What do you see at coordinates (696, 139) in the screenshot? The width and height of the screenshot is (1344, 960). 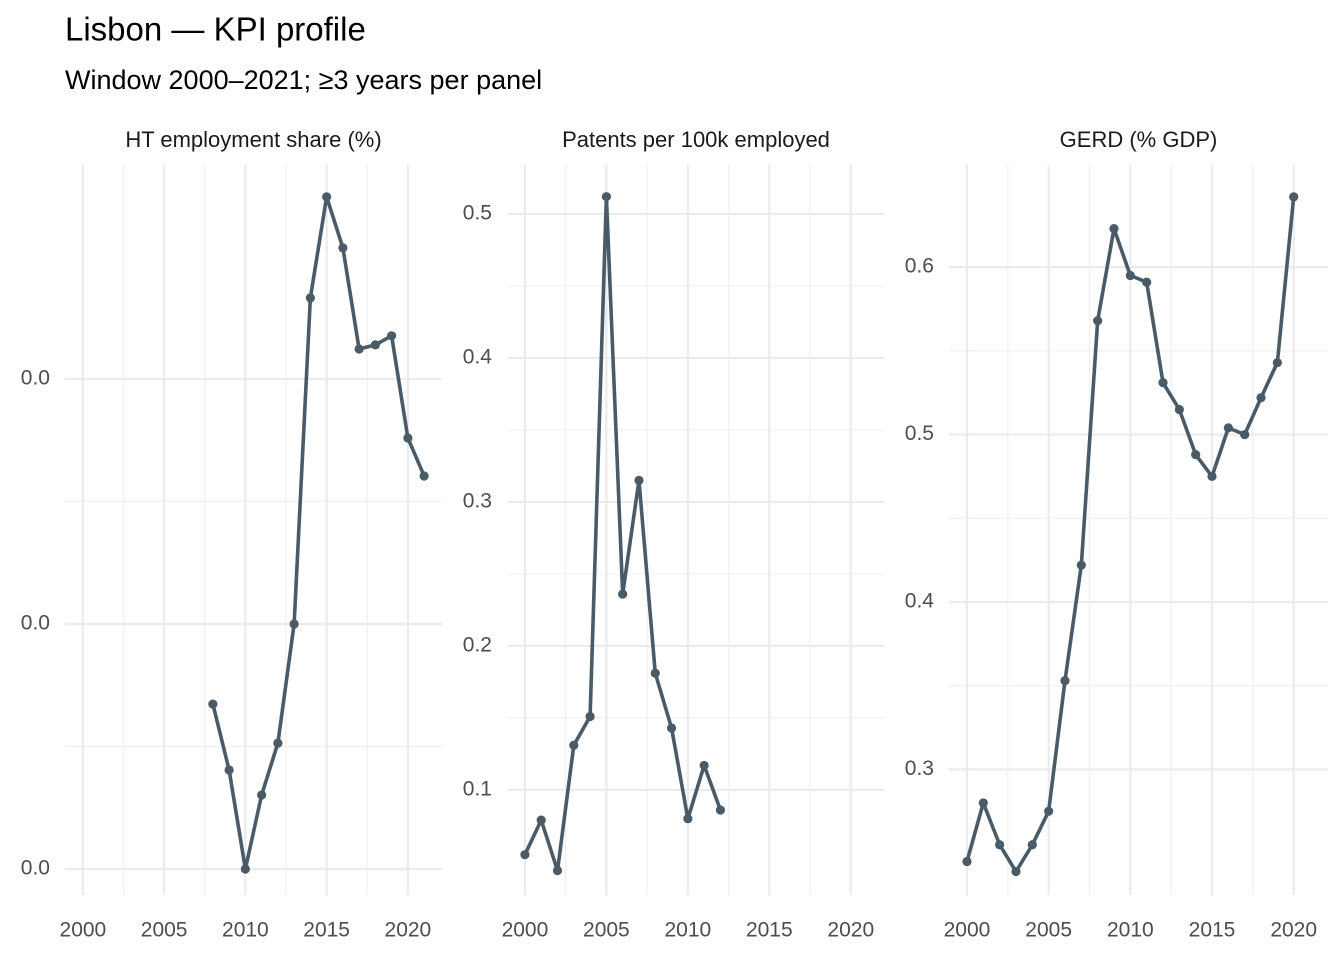 I see `panel-title: Patents per 100k employed` at bounding box center [696, 139].